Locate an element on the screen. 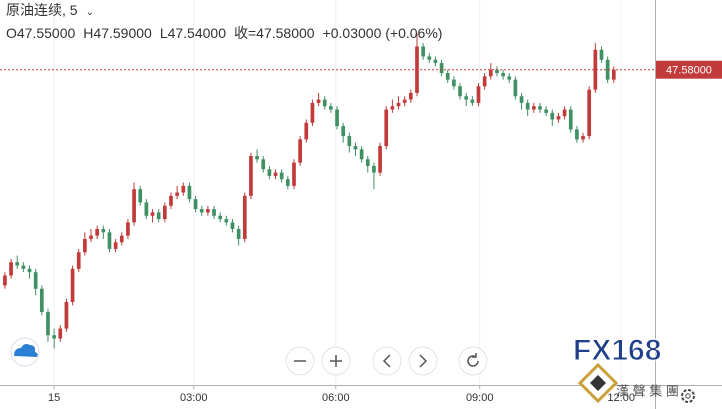 The width and height of the screenshot is (722, 409). scroll-right-button is located at coordinates (423, 361).